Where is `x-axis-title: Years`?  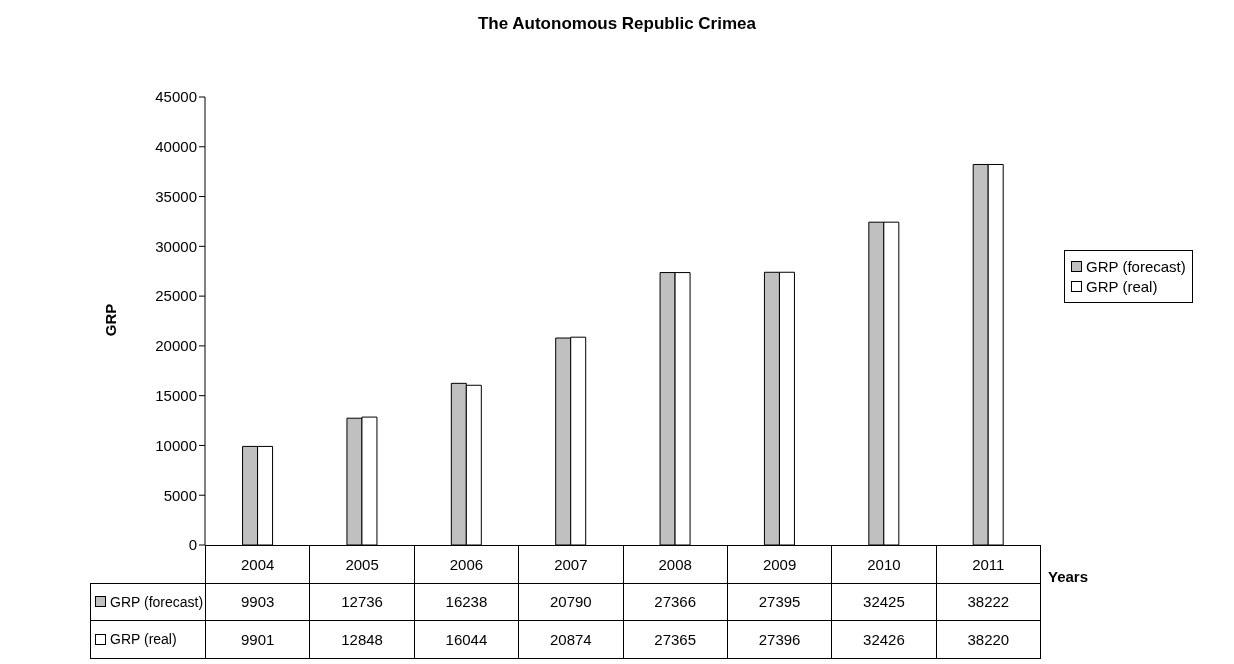
x-axis-title: Years is located at coordinates (1068, 576).